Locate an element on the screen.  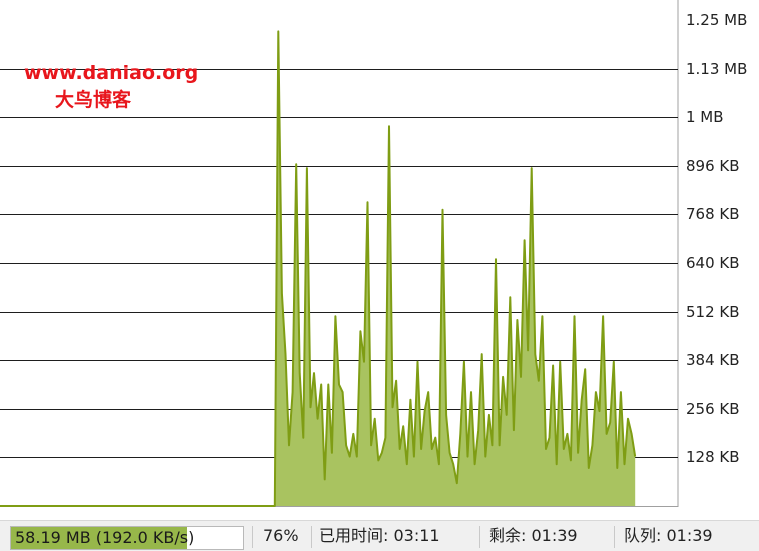
y-tick-label: 768 KB is located at coordinates (713, 214).